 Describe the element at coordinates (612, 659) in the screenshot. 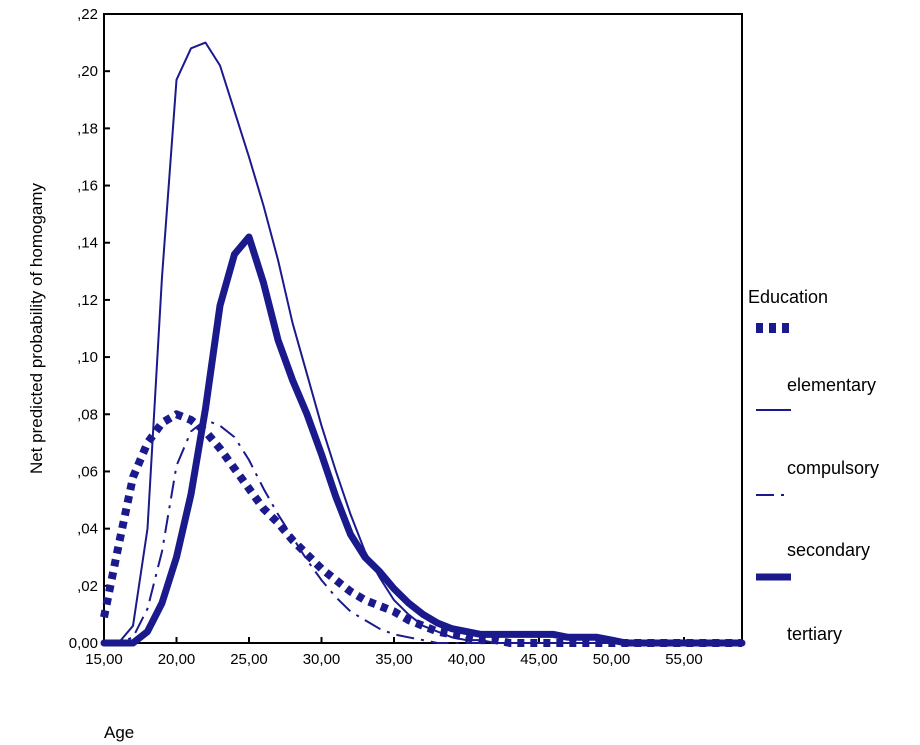

I see `x-tick-label: 50,00` at that location.